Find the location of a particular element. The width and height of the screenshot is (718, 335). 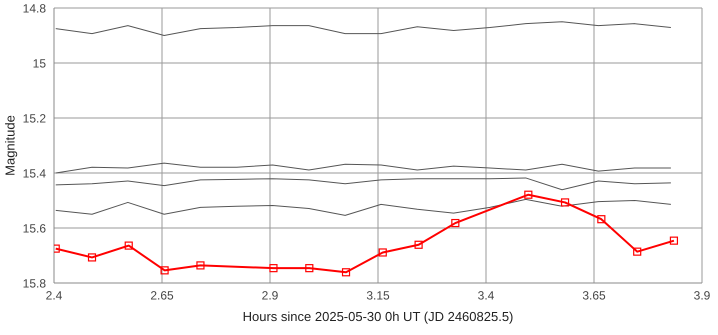

x-tick-label: 2.65 is located at coordinates (162, 295).